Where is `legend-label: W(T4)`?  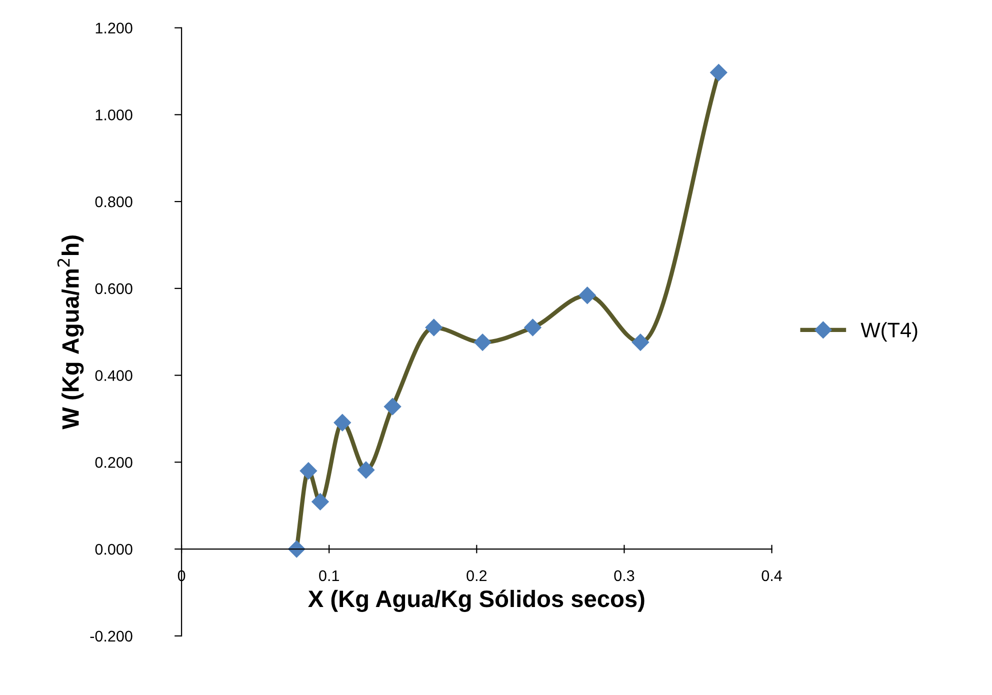
legend-label: W(T4) is located at coordinates (889, 332).